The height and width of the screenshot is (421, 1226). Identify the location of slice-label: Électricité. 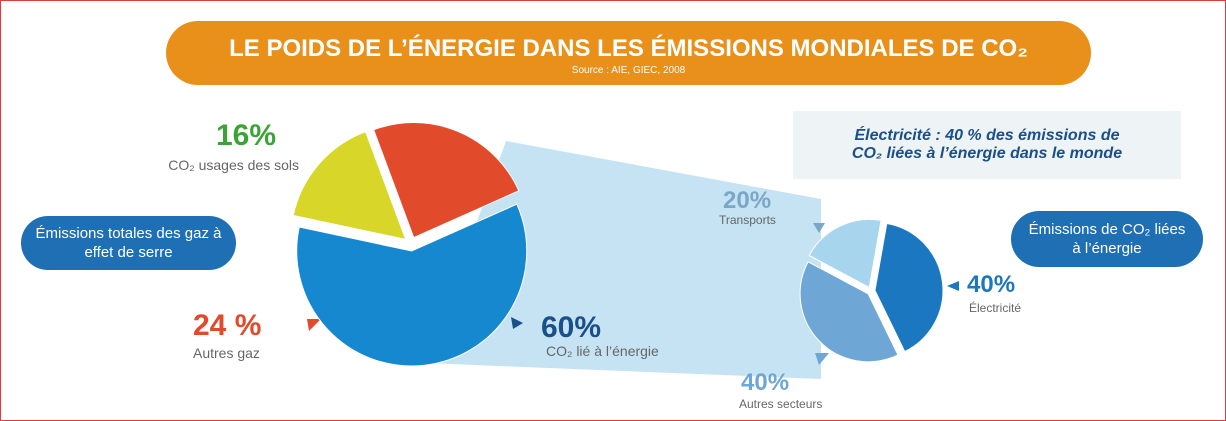
(995, 308).